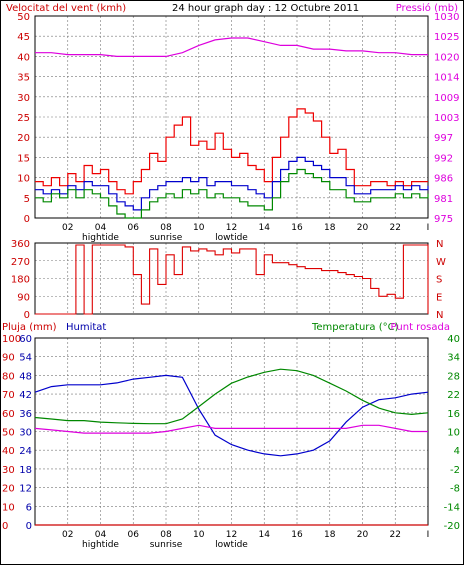 This screenshot has width=465, height=566. I want to click on pressure-tick-label: 1020, so click(446, 57).